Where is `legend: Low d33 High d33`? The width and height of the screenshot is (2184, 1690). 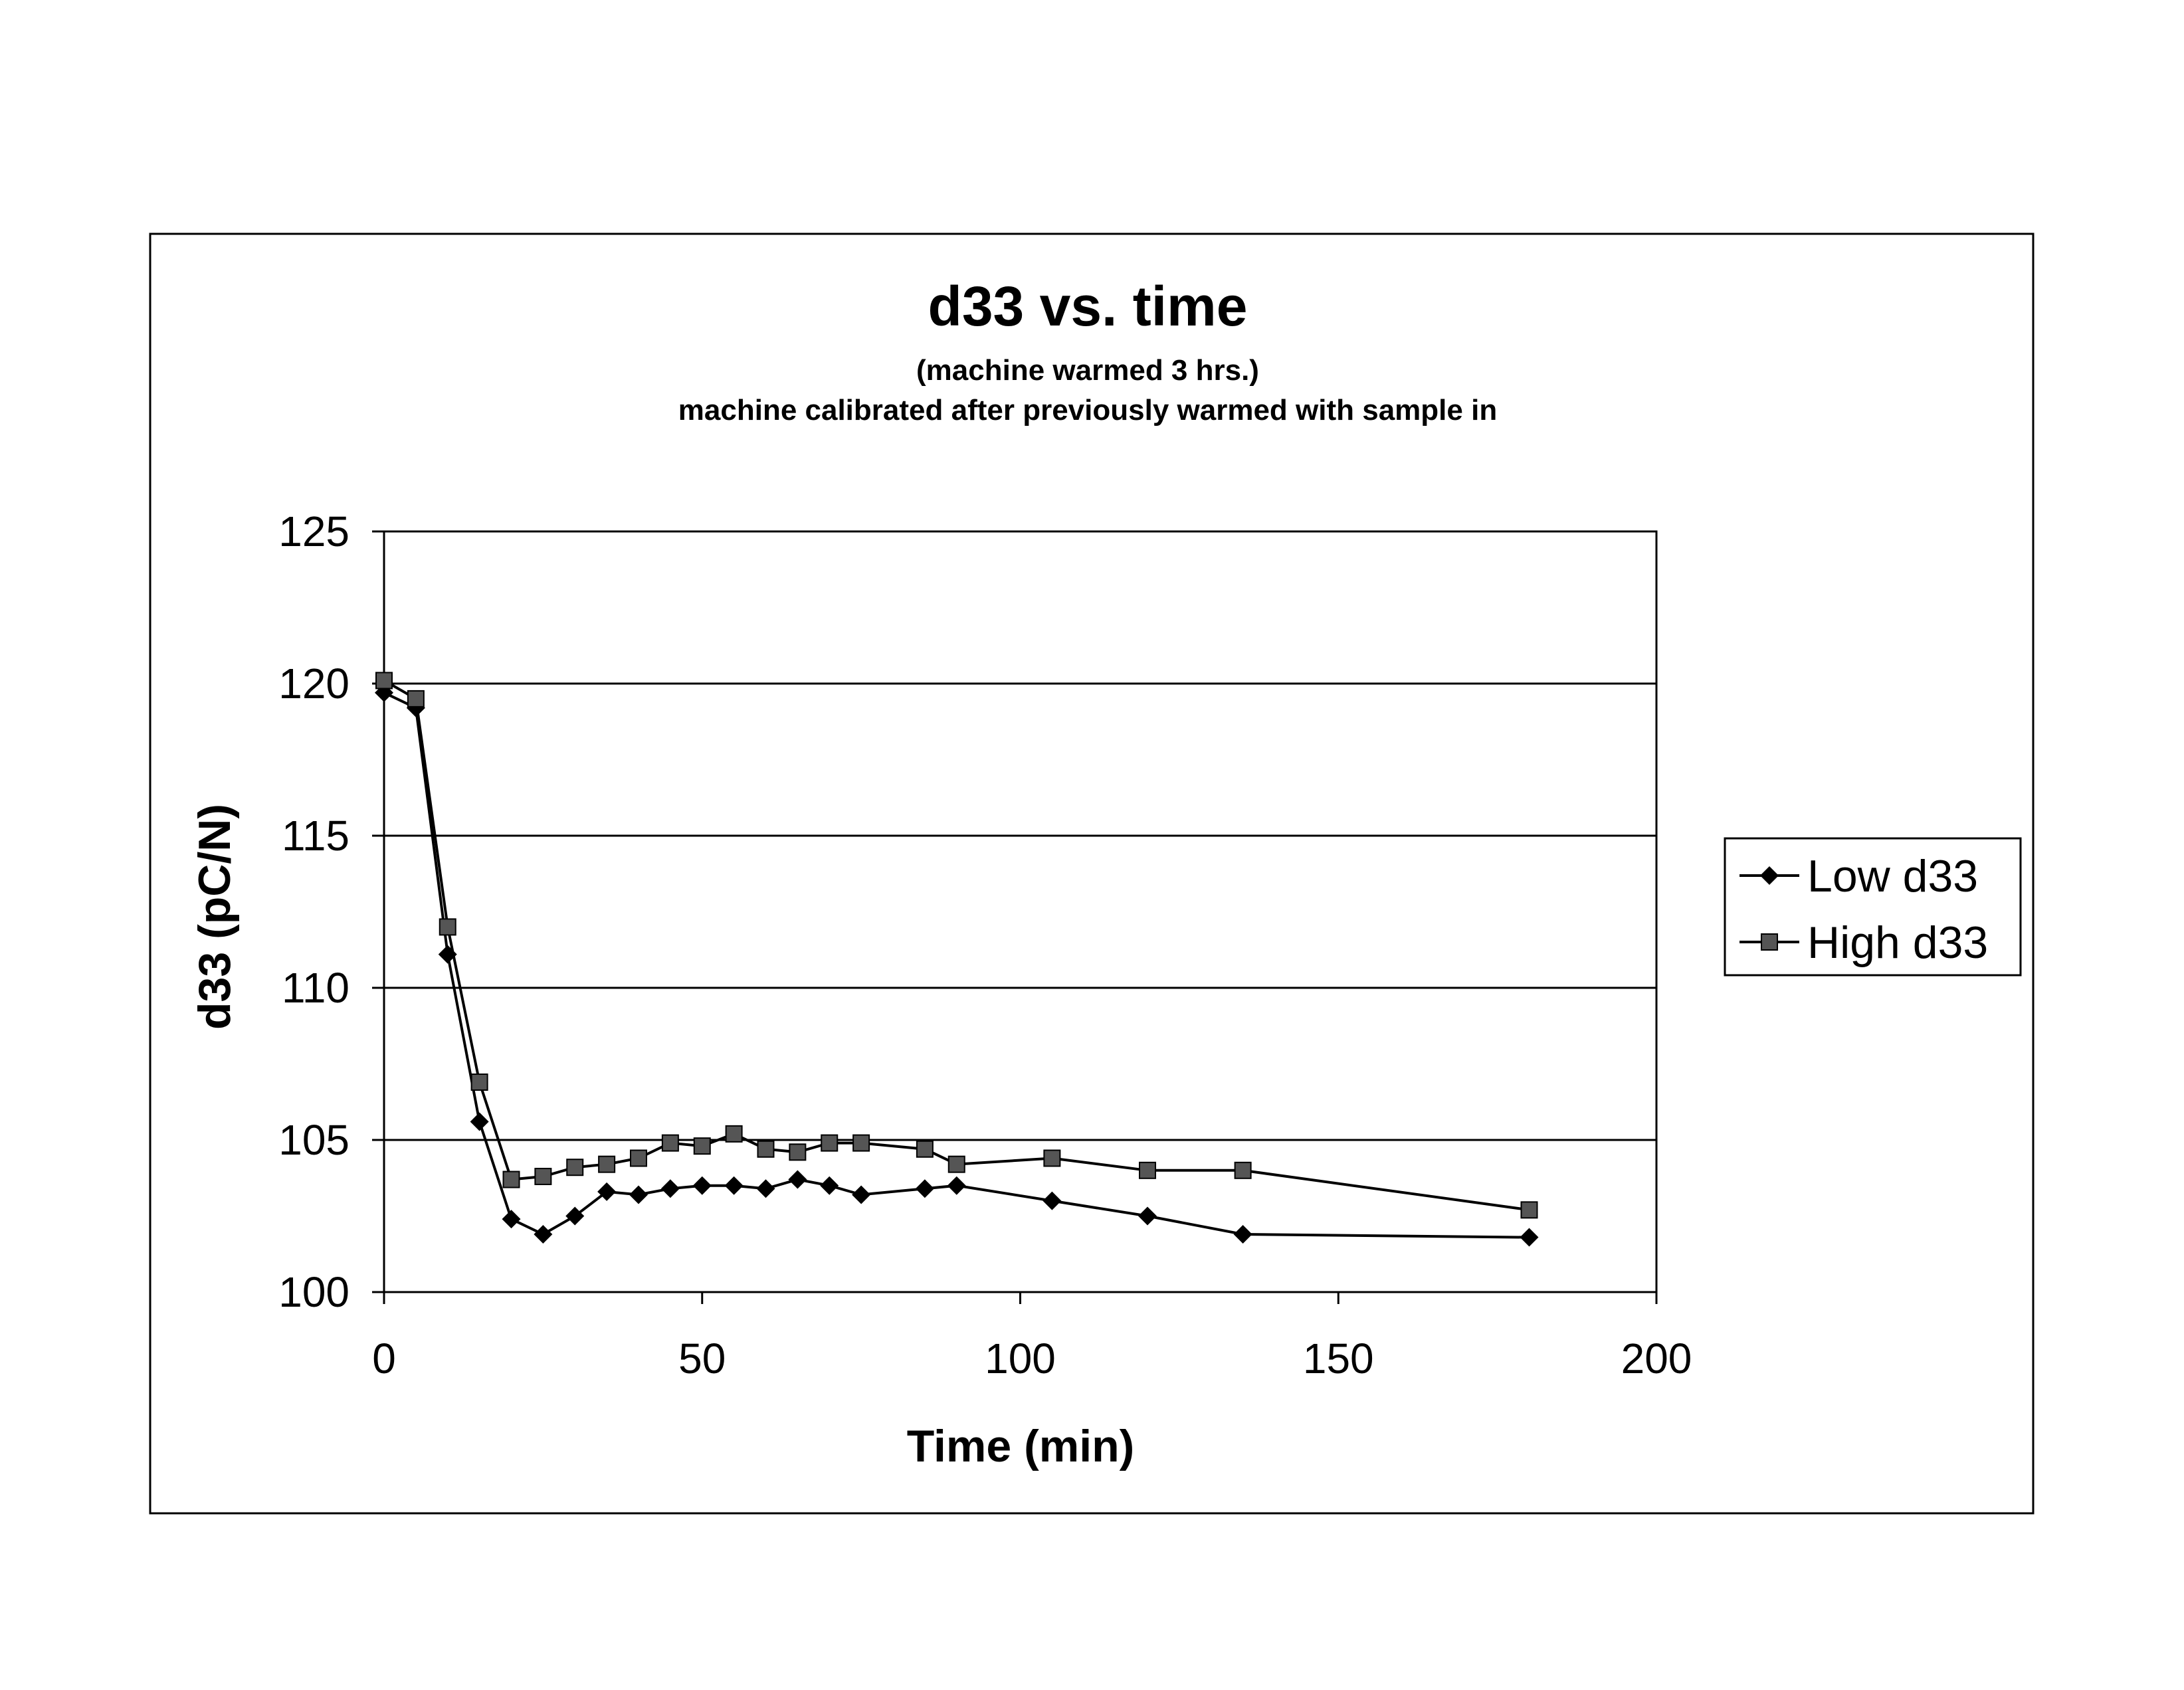
legend: Low d33 High d33 is located at coordinates (1873, 907).